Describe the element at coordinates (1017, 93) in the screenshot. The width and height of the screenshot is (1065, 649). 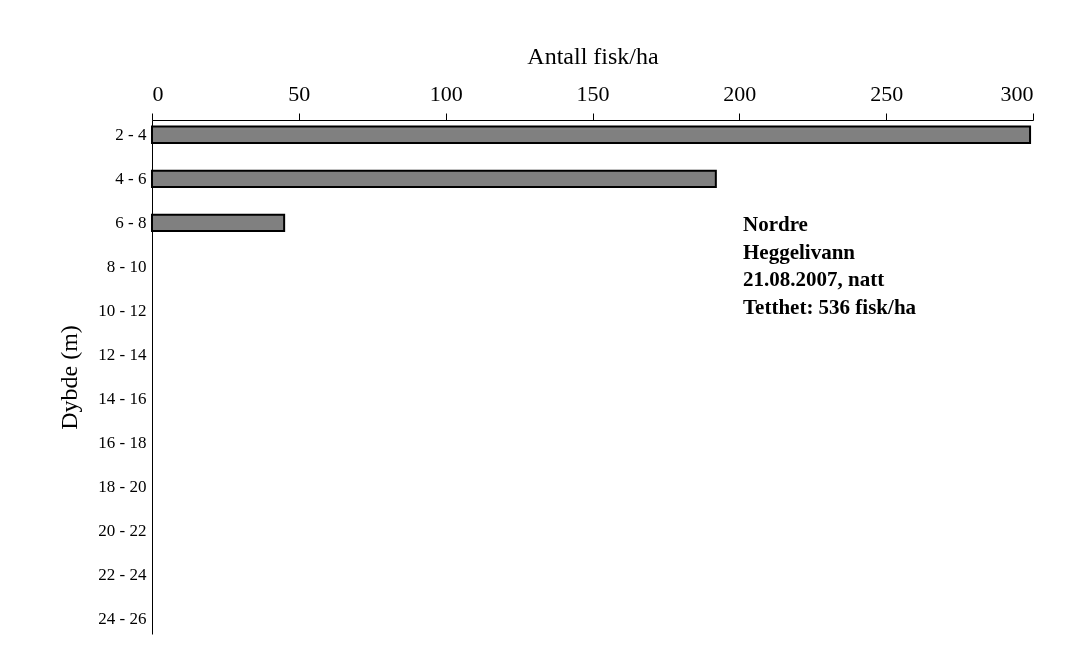
I see `x-tick-label: 300` at that location.